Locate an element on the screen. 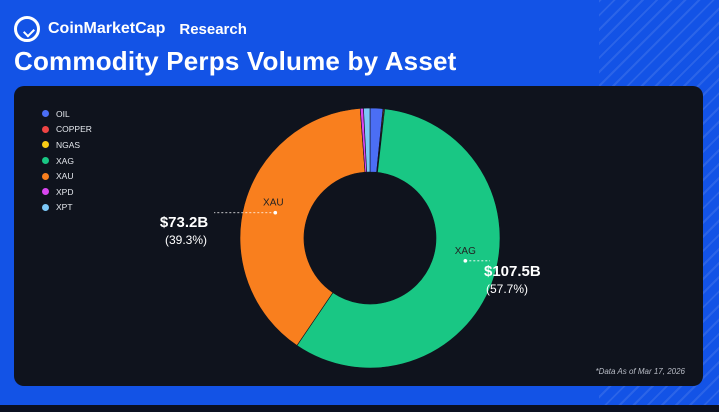  legend-swatch-xau is located at coordinates (45, 176).